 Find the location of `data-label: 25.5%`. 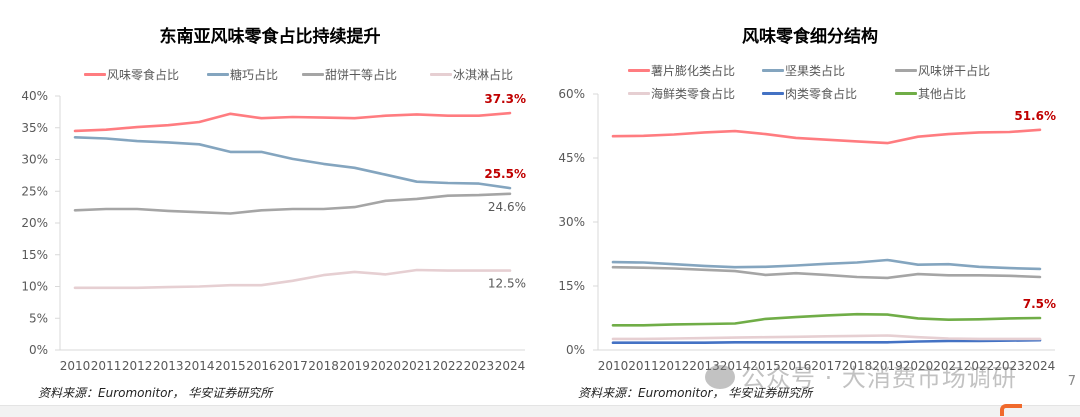

data-label: 25.5% is located at coordinates (505, 174).